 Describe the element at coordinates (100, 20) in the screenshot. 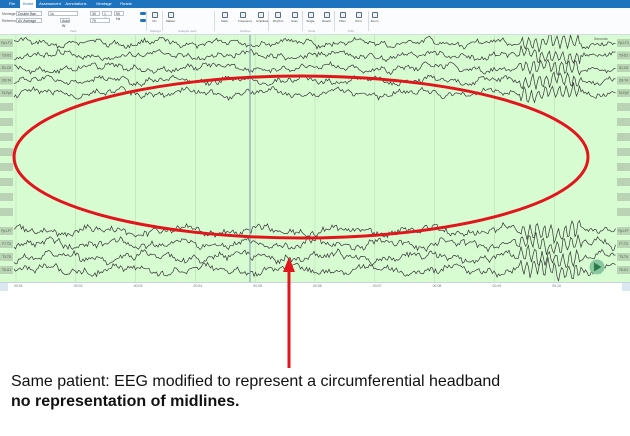

I see `filter-select: 70` at that location.